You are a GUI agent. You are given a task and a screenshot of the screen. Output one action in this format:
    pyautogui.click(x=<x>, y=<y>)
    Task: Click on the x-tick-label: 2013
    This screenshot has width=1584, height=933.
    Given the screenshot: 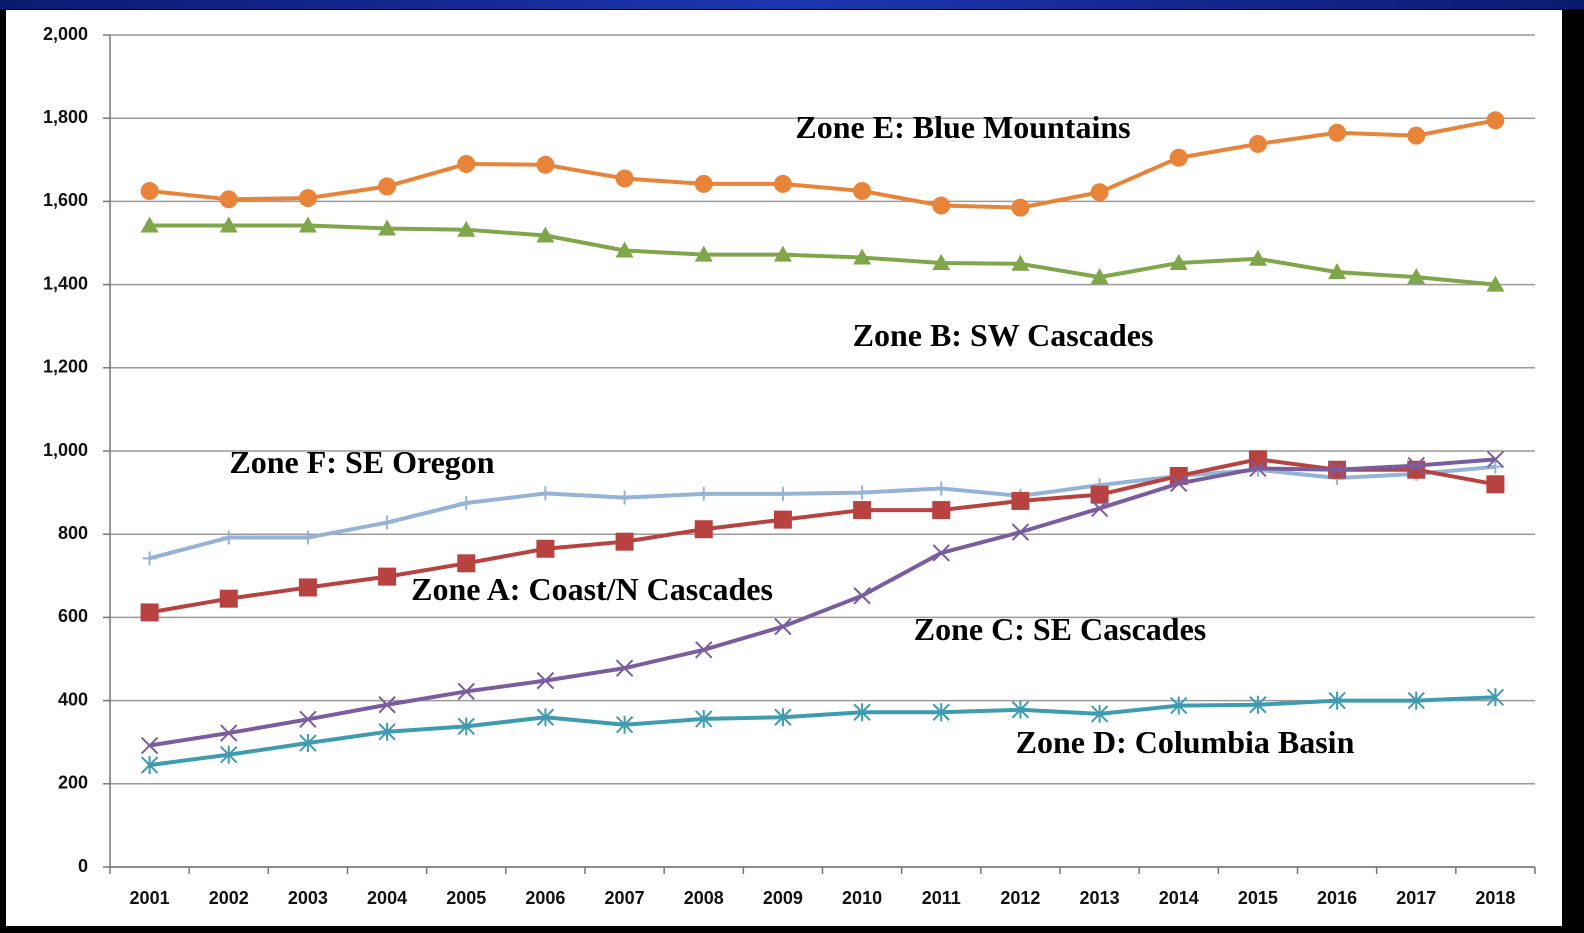 What is the action you would take?
    pyautogui.click(x=1100, y=898)
    